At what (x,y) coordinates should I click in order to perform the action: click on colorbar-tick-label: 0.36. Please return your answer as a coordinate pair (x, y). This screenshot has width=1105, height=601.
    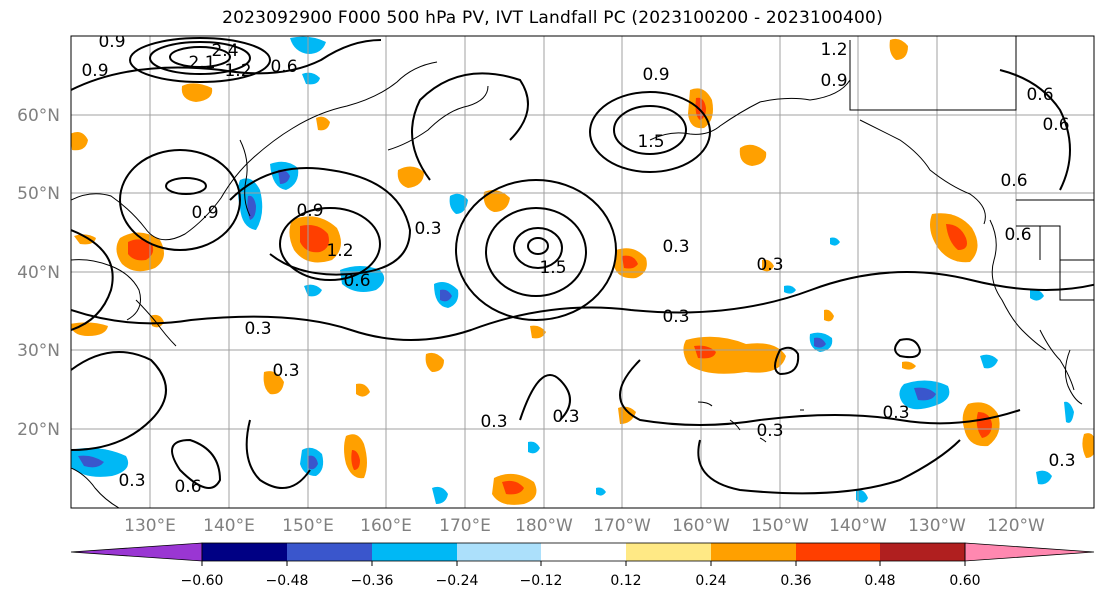
    Looking at the image, I should click on (795, 581).